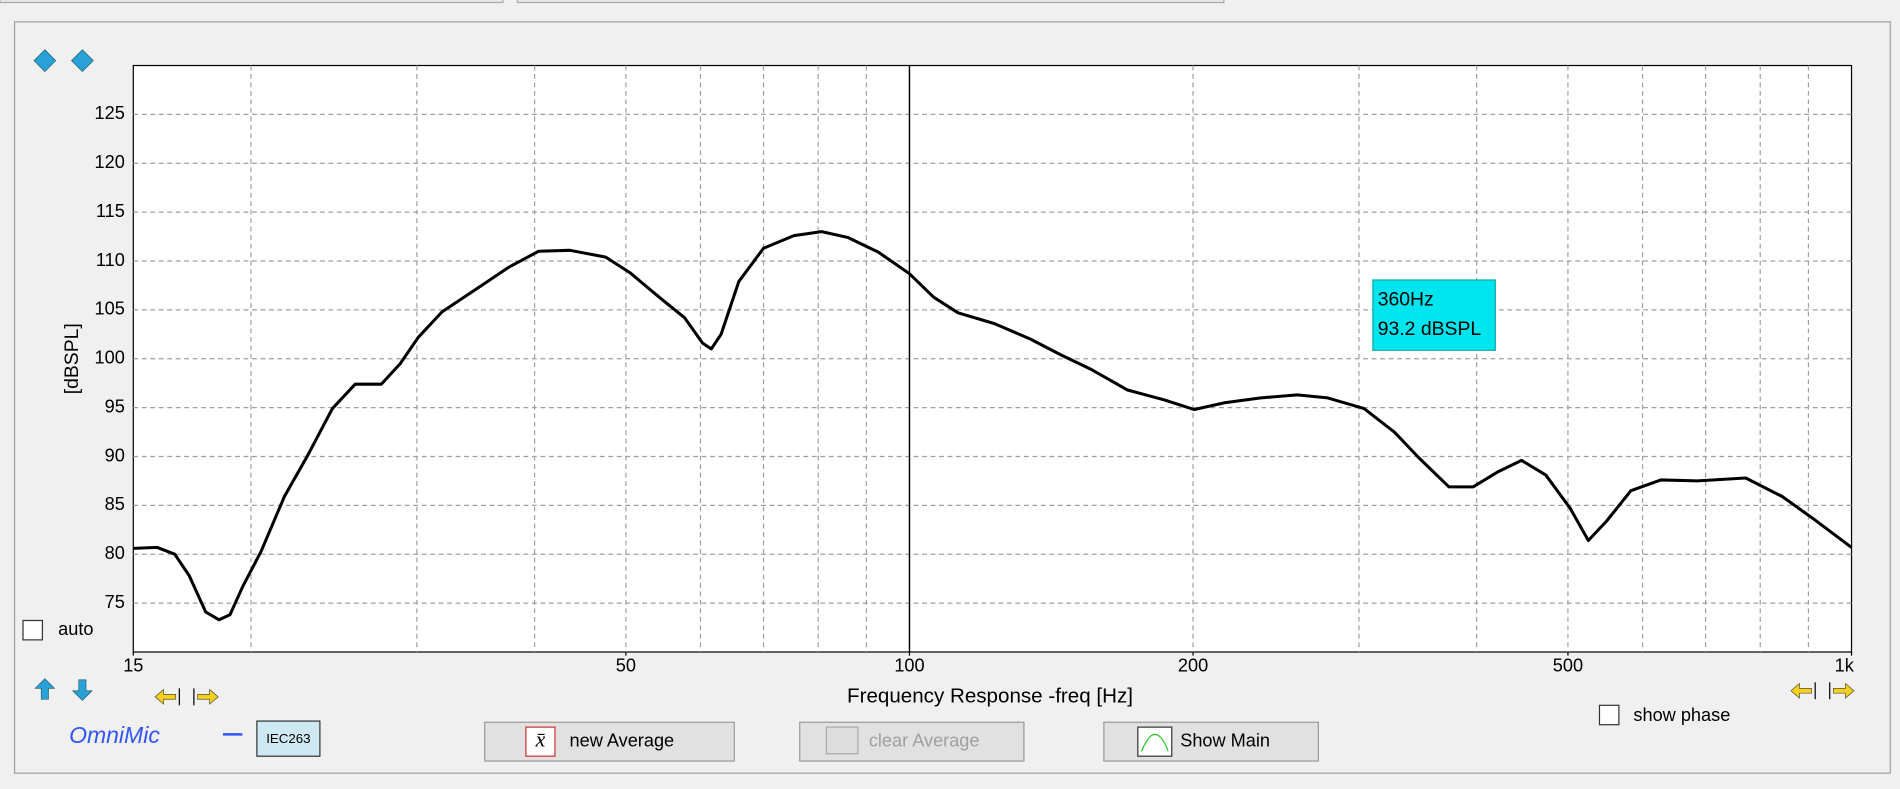 This screenshot has height=789, width=1900. I want to click on show-phase-checkbox, so click(1609, 715).